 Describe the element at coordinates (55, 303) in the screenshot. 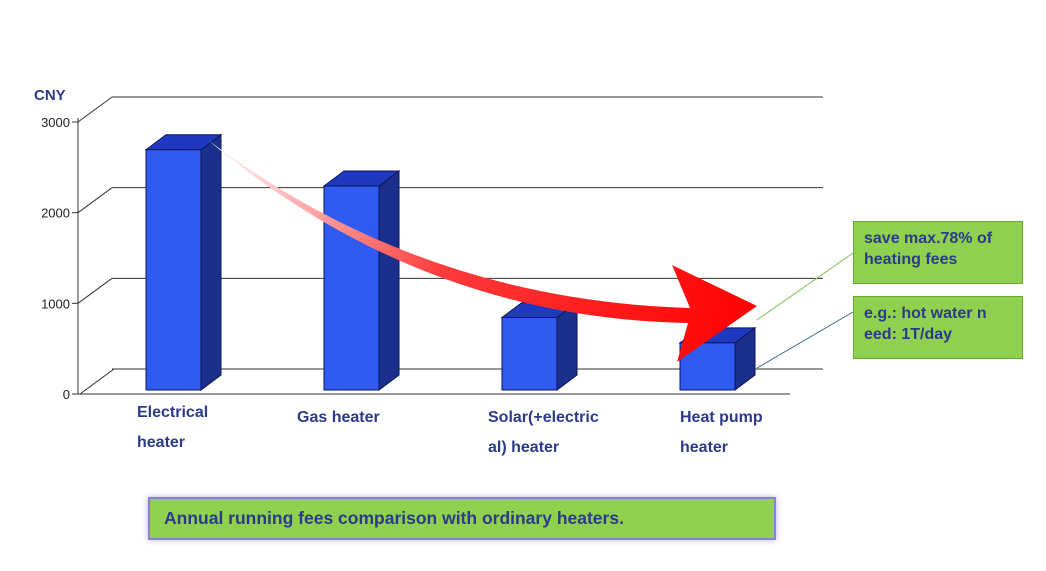

I see `y-tick-label: 1000` at that location.